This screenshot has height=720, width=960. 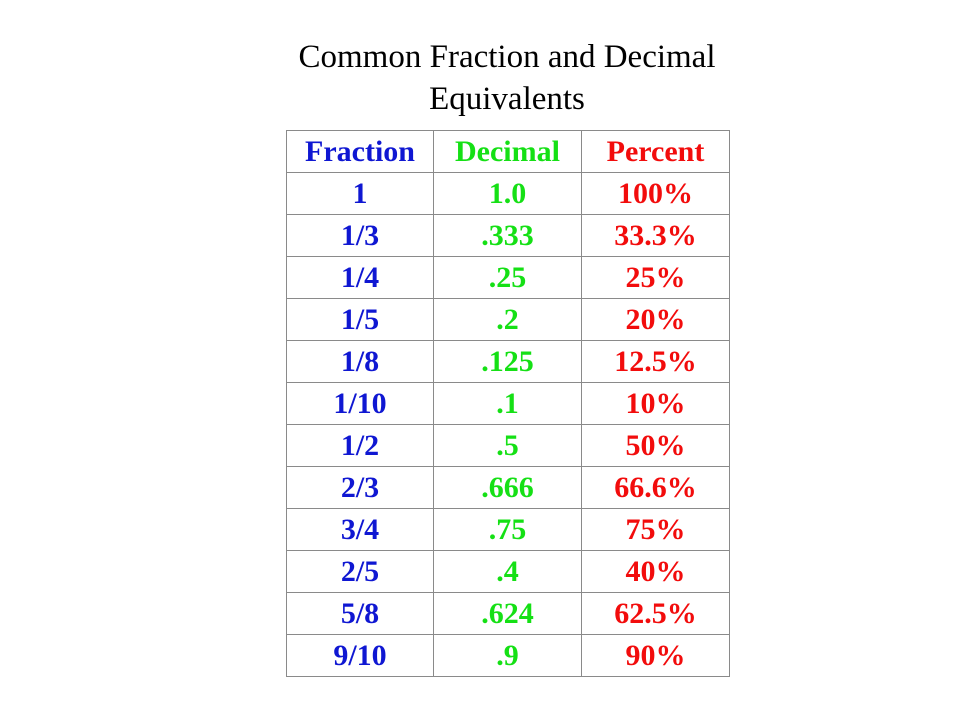 I want to click on percent-cell: 12.5%, so click(x=655, y=361).